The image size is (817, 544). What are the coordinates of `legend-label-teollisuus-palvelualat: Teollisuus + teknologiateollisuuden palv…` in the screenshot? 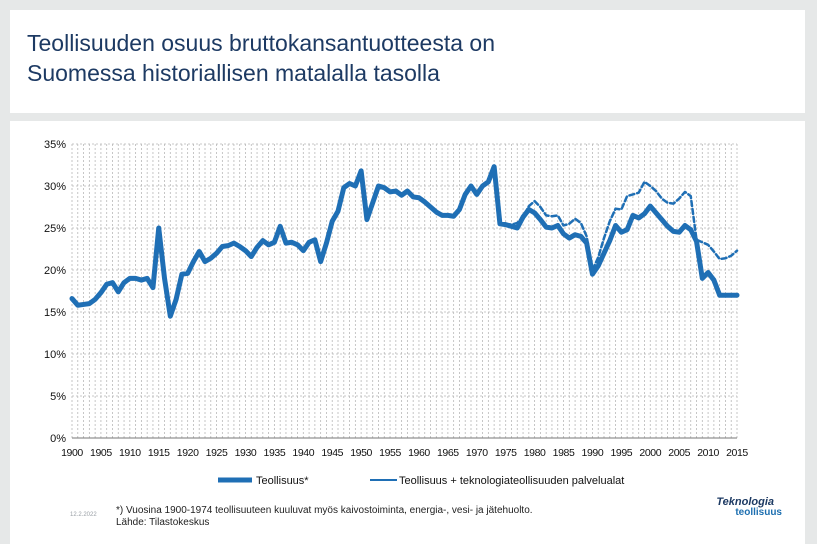 It's located at (511, 481).